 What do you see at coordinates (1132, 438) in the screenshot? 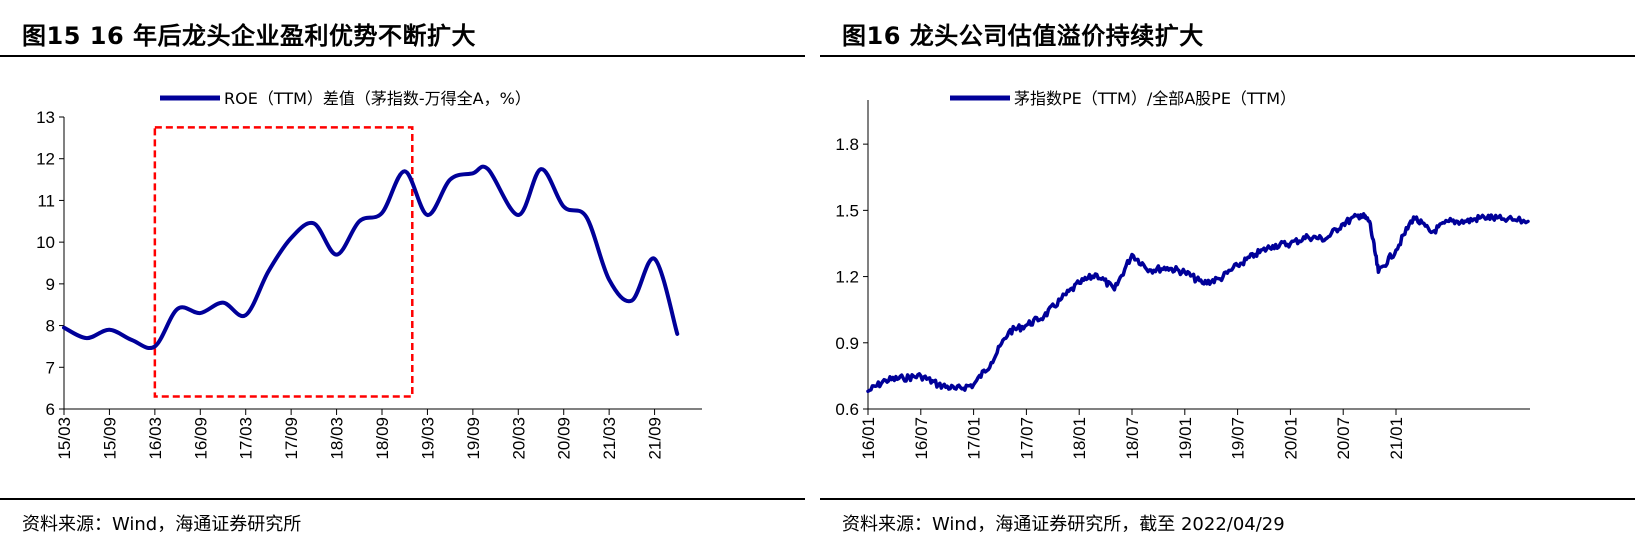
I see `x-tick-label: 18/07` at bounding box center [1132, 438].